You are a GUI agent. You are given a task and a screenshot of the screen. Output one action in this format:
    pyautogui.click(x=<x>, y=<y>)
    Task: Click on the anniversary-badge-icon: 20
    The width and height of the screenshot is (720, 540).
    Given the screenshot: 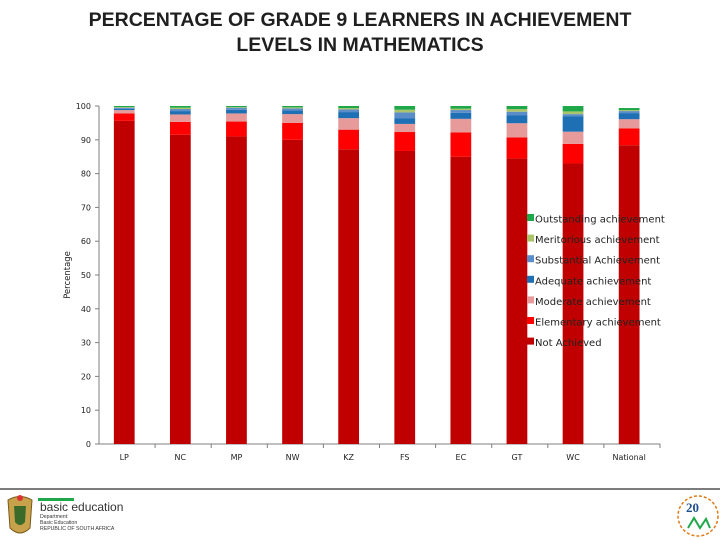 What is the action you would take?
    pyautogui.click(x=698, y=516)
    